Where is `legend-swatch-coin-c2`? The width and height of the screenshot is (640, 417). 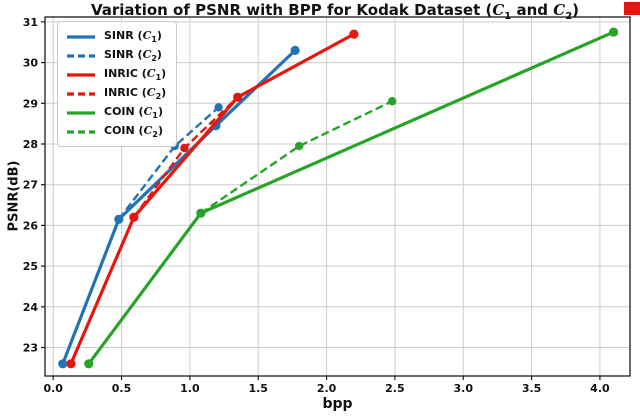 legend-swatch-coin-c2 is located at coordinates (81, 131).